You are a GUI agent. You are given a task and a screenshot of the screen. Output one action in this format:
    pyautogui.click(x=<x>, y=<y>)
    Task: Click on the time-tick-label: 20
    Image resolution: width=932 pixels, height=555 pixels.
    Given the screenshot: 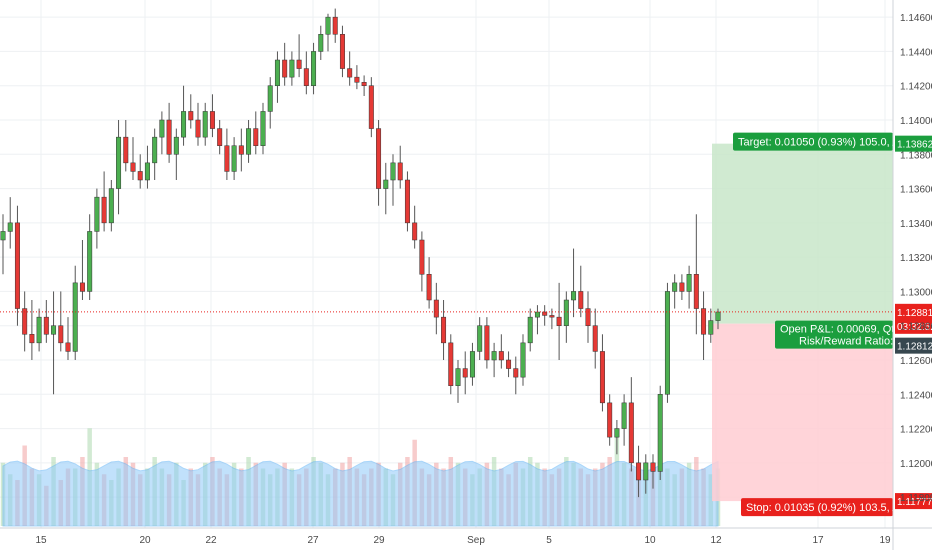 What is the action you would take?
    pyautogui.click(x=145, y=540)
    